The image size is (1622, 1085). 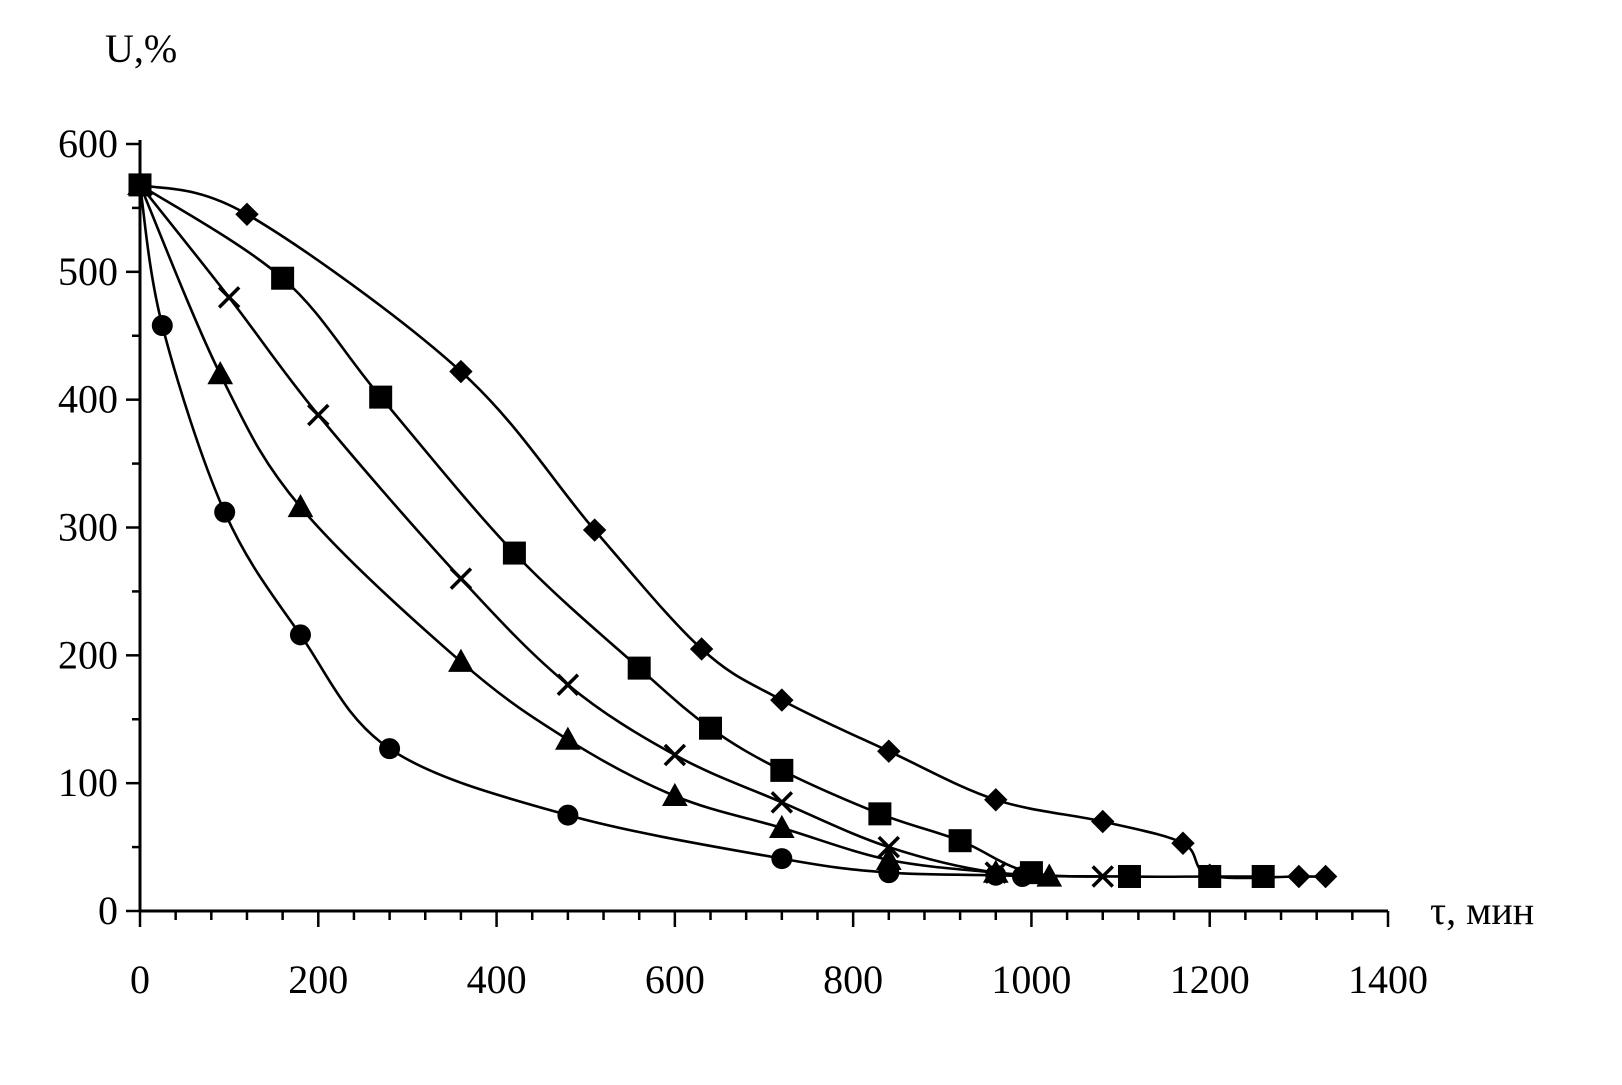 What do you see at coordinates (318, 979) in the screenshot?
I see `x-tick-label: 200` at bounding box center [318, 979].